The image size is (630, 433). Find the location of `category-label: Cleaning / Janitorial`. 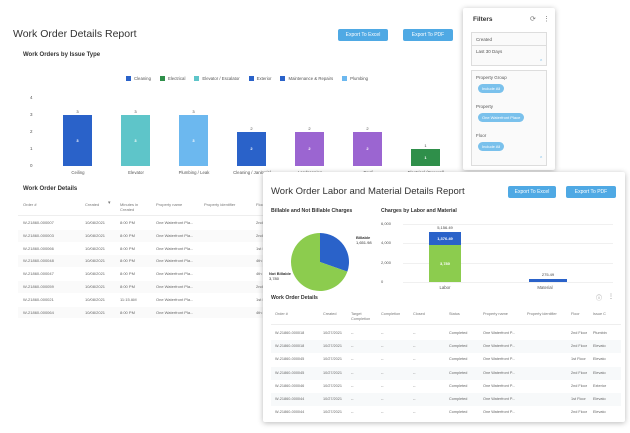

category-label: Cleaning / Janitorial is located at coordinates (252, 172).